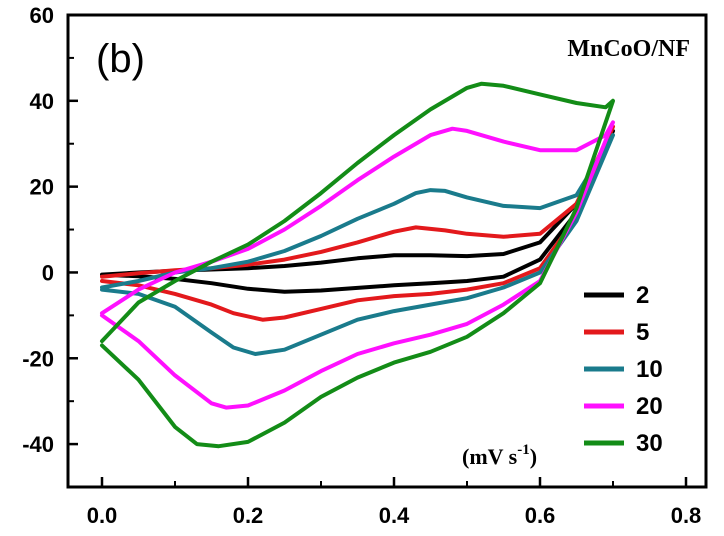 The image size is (724, 536). Describe the element at coordinates (102, 515) in the screenshot. I see `x-tick-label: 0.0` at that location.